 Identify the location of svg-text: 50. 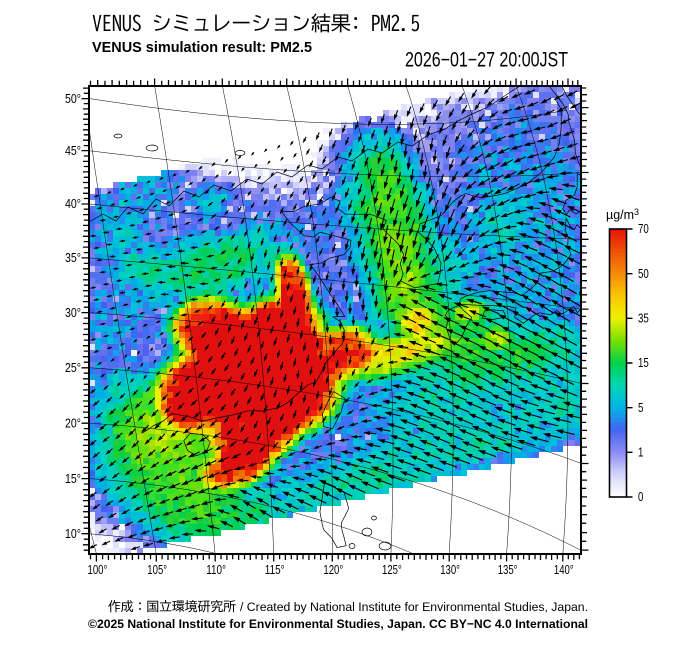
(643, 274).